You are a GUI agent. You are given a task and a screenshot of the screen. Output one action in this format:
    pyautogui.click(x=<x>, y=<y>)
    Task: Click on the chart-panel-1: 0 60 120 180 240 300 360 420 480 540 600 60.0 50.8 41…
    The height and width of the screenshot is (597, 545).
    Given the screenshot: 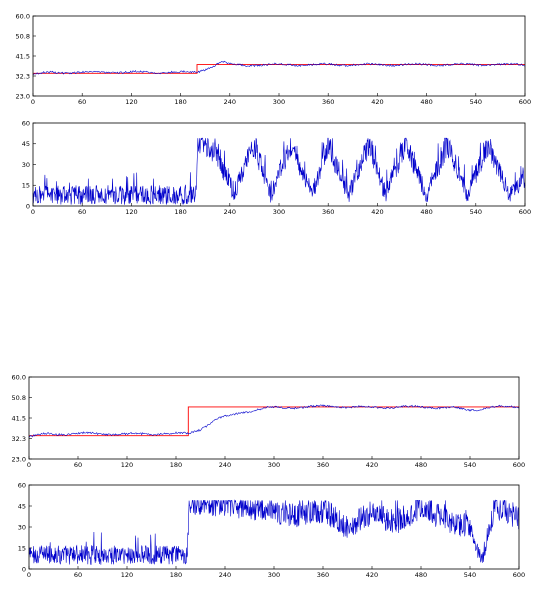 What is the action you would take?
    pyautogui.click(x=274, y=59)
    